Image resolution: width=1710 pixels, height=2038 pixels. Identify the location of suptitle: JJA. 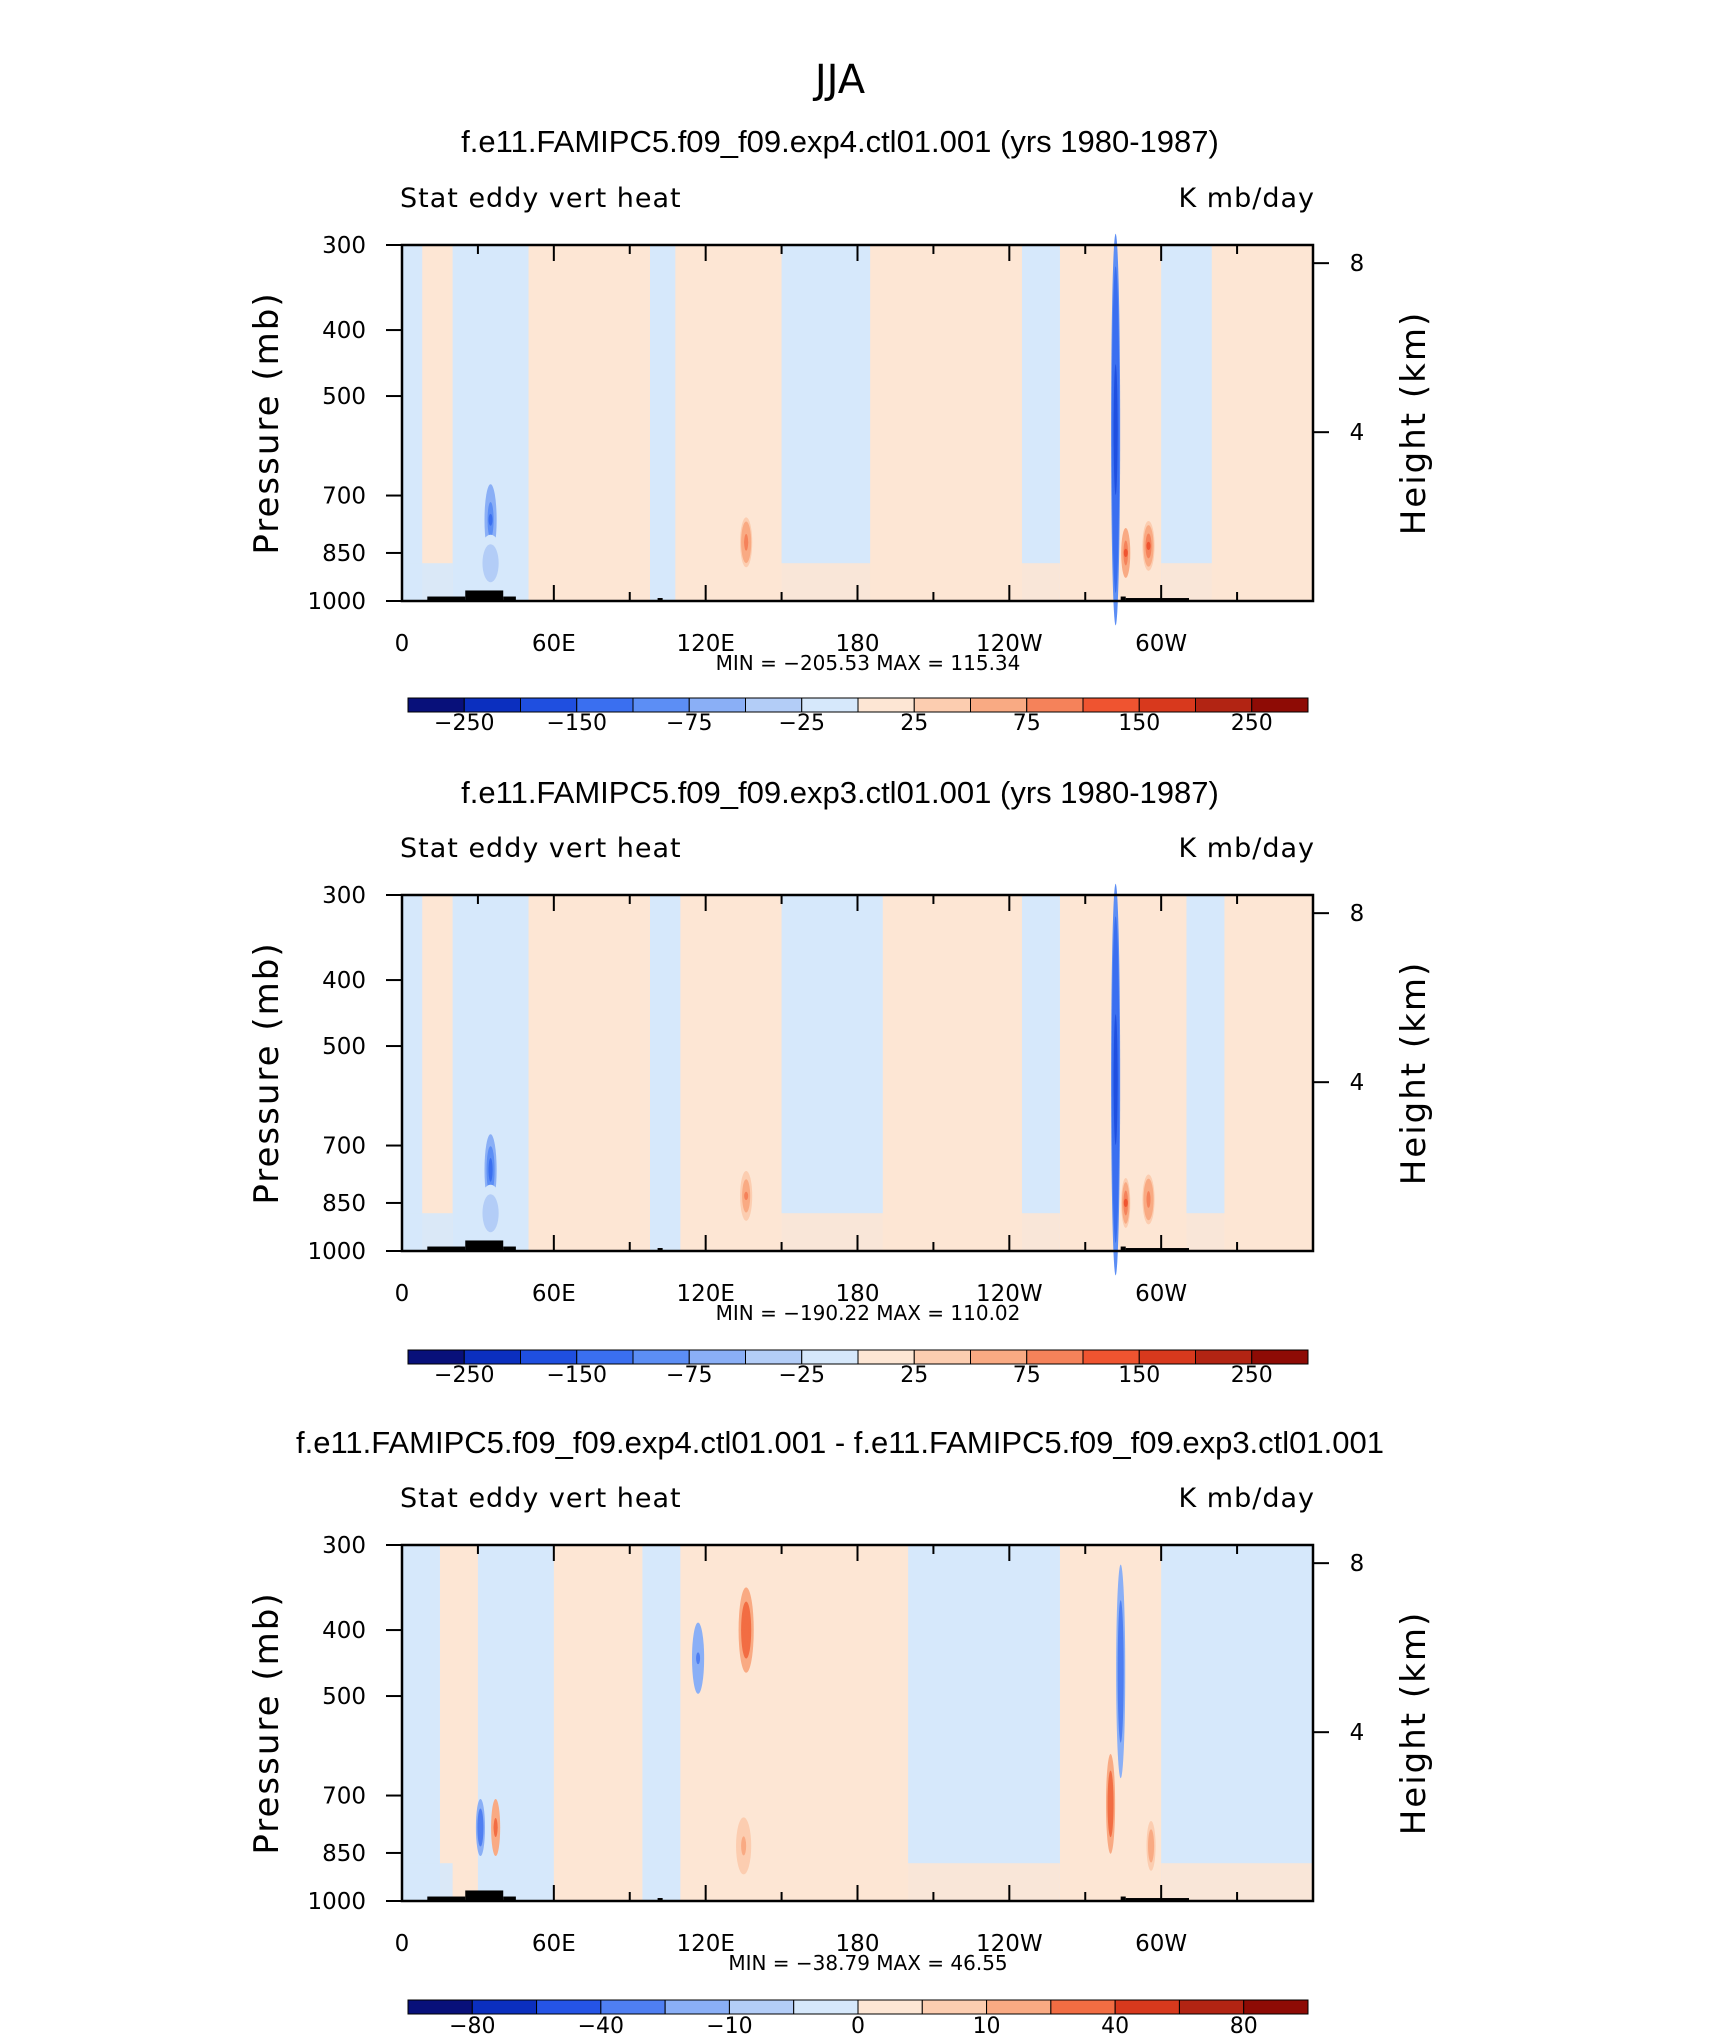
(839, 80).